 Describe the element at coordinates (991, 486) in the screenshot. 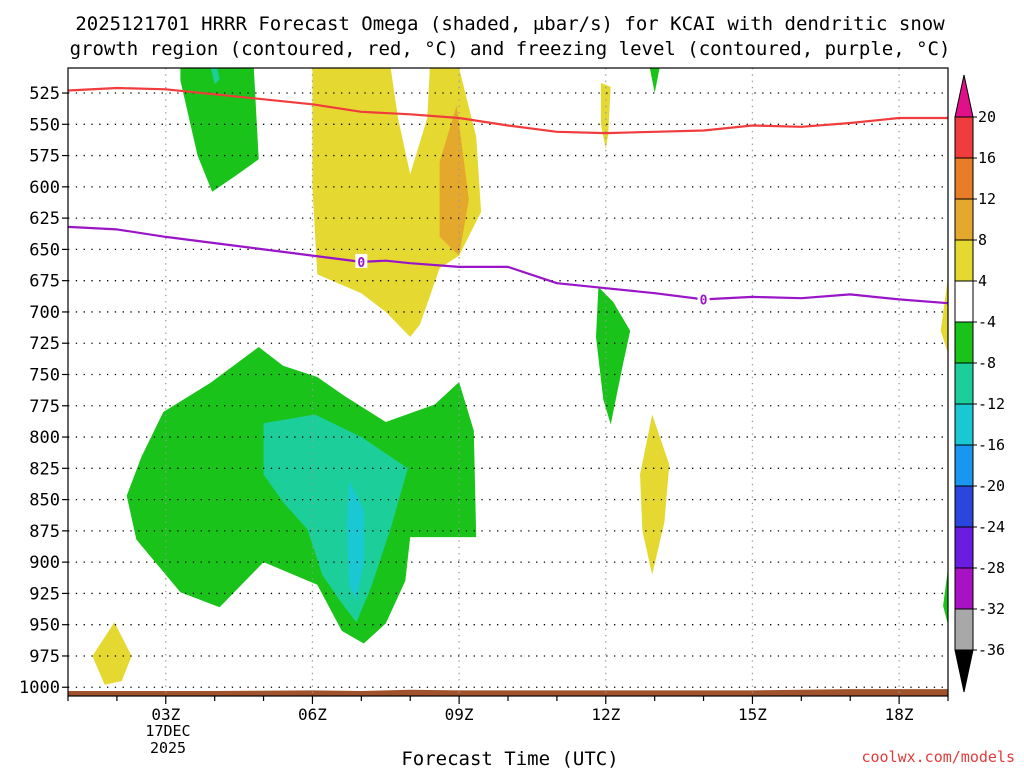

I see `colorbar-label-9: -20` at that location.